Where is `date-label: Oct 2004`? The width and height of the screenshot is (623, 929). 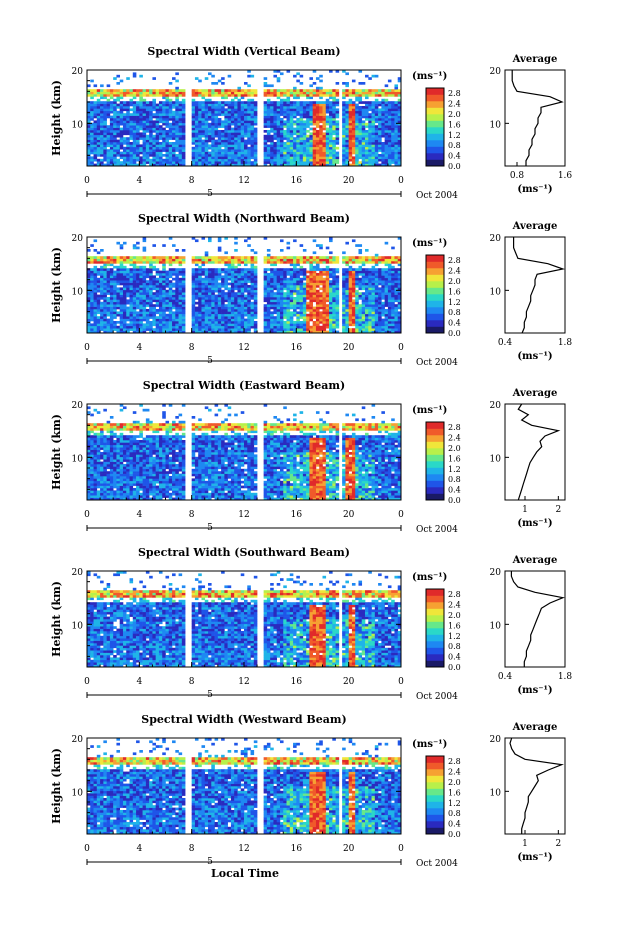 date-label: Oct 2004 is located at coordinates (437, 363).